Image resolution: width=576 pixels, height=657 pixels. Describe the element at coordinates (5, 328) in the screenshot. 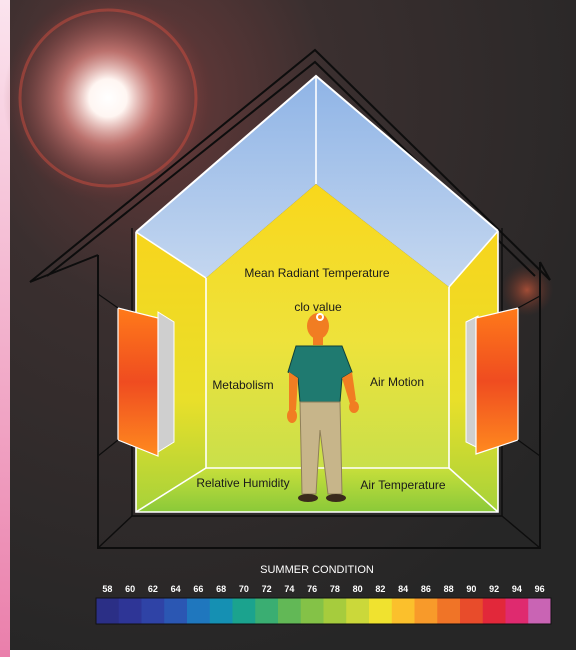

I see `left-pink-strip` at that location.